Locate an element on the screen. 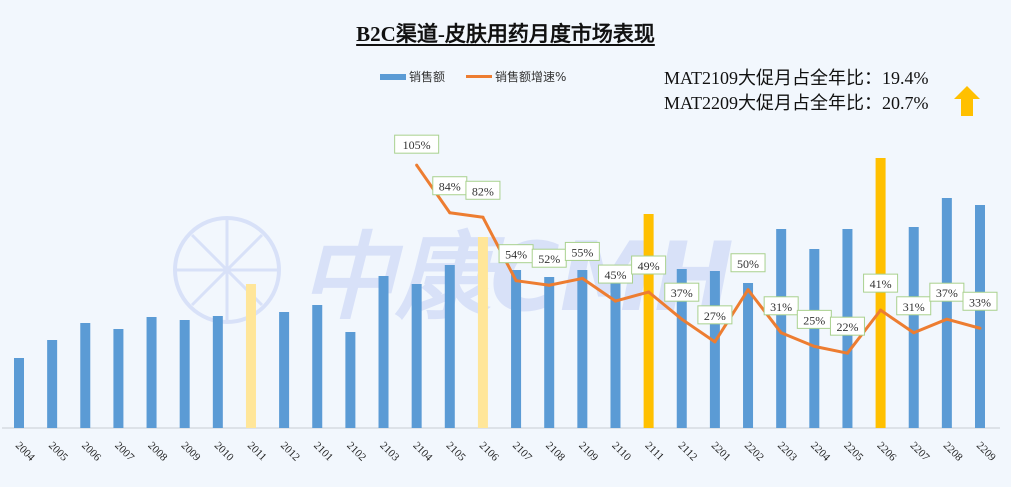 The height and width of the screenshot is (487, 1011). x-tick-label: 2101 is located at coordinates (323, 452).